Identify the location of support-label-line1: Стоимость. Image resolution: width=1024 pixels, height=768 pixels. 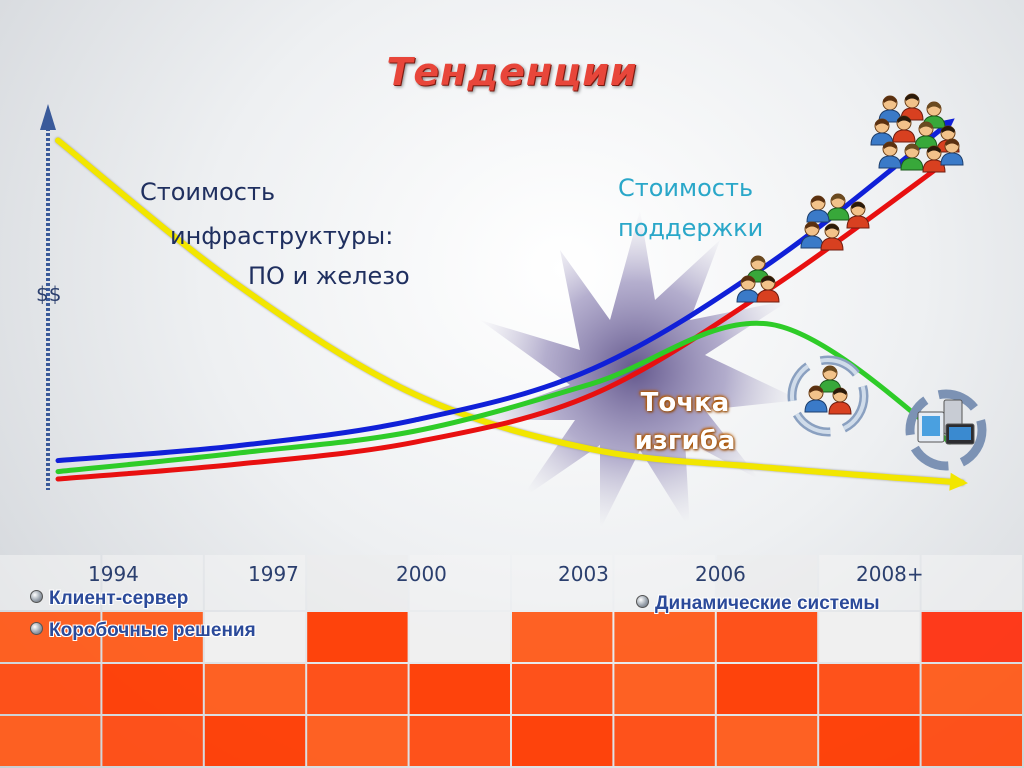
(686, 188).